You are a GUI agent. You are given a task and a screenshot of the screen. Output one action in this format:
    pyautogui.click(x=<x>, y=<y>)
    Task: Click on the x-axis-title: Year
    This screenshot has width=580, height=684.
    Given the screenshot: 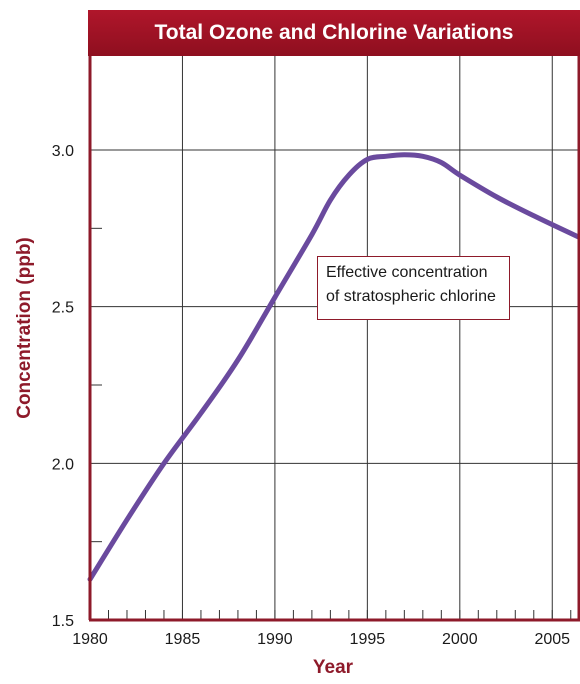 What is the action you would take?
    pyautogui.click(x=333, y=667)
    